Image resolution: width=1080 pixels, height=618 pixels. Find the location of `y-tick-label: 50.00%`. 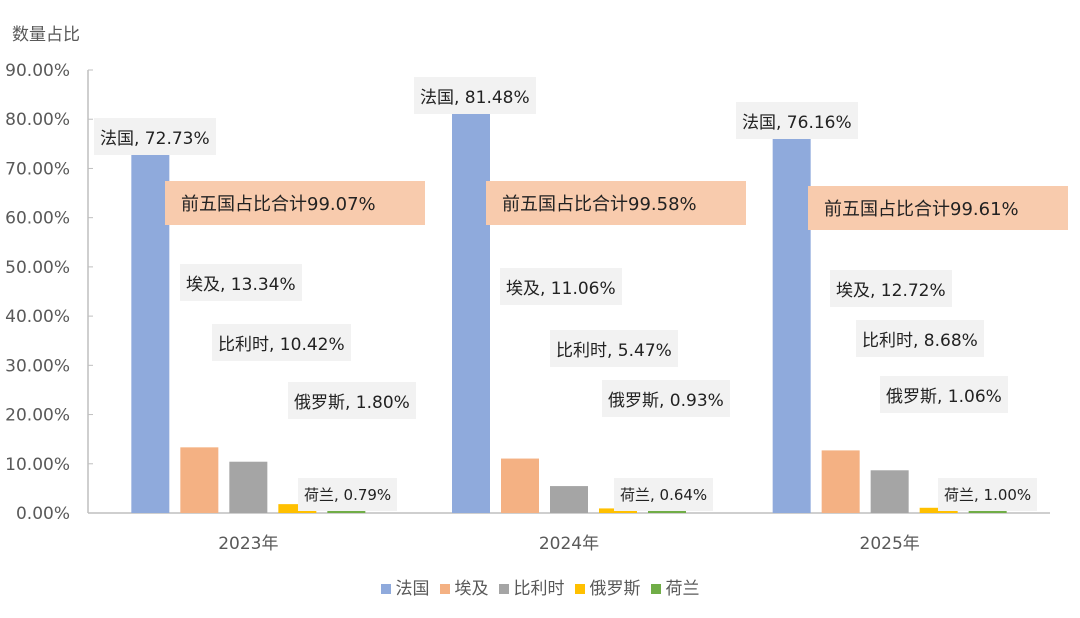

y-tick-label: 50.00% is located at coordinates (37, 268).